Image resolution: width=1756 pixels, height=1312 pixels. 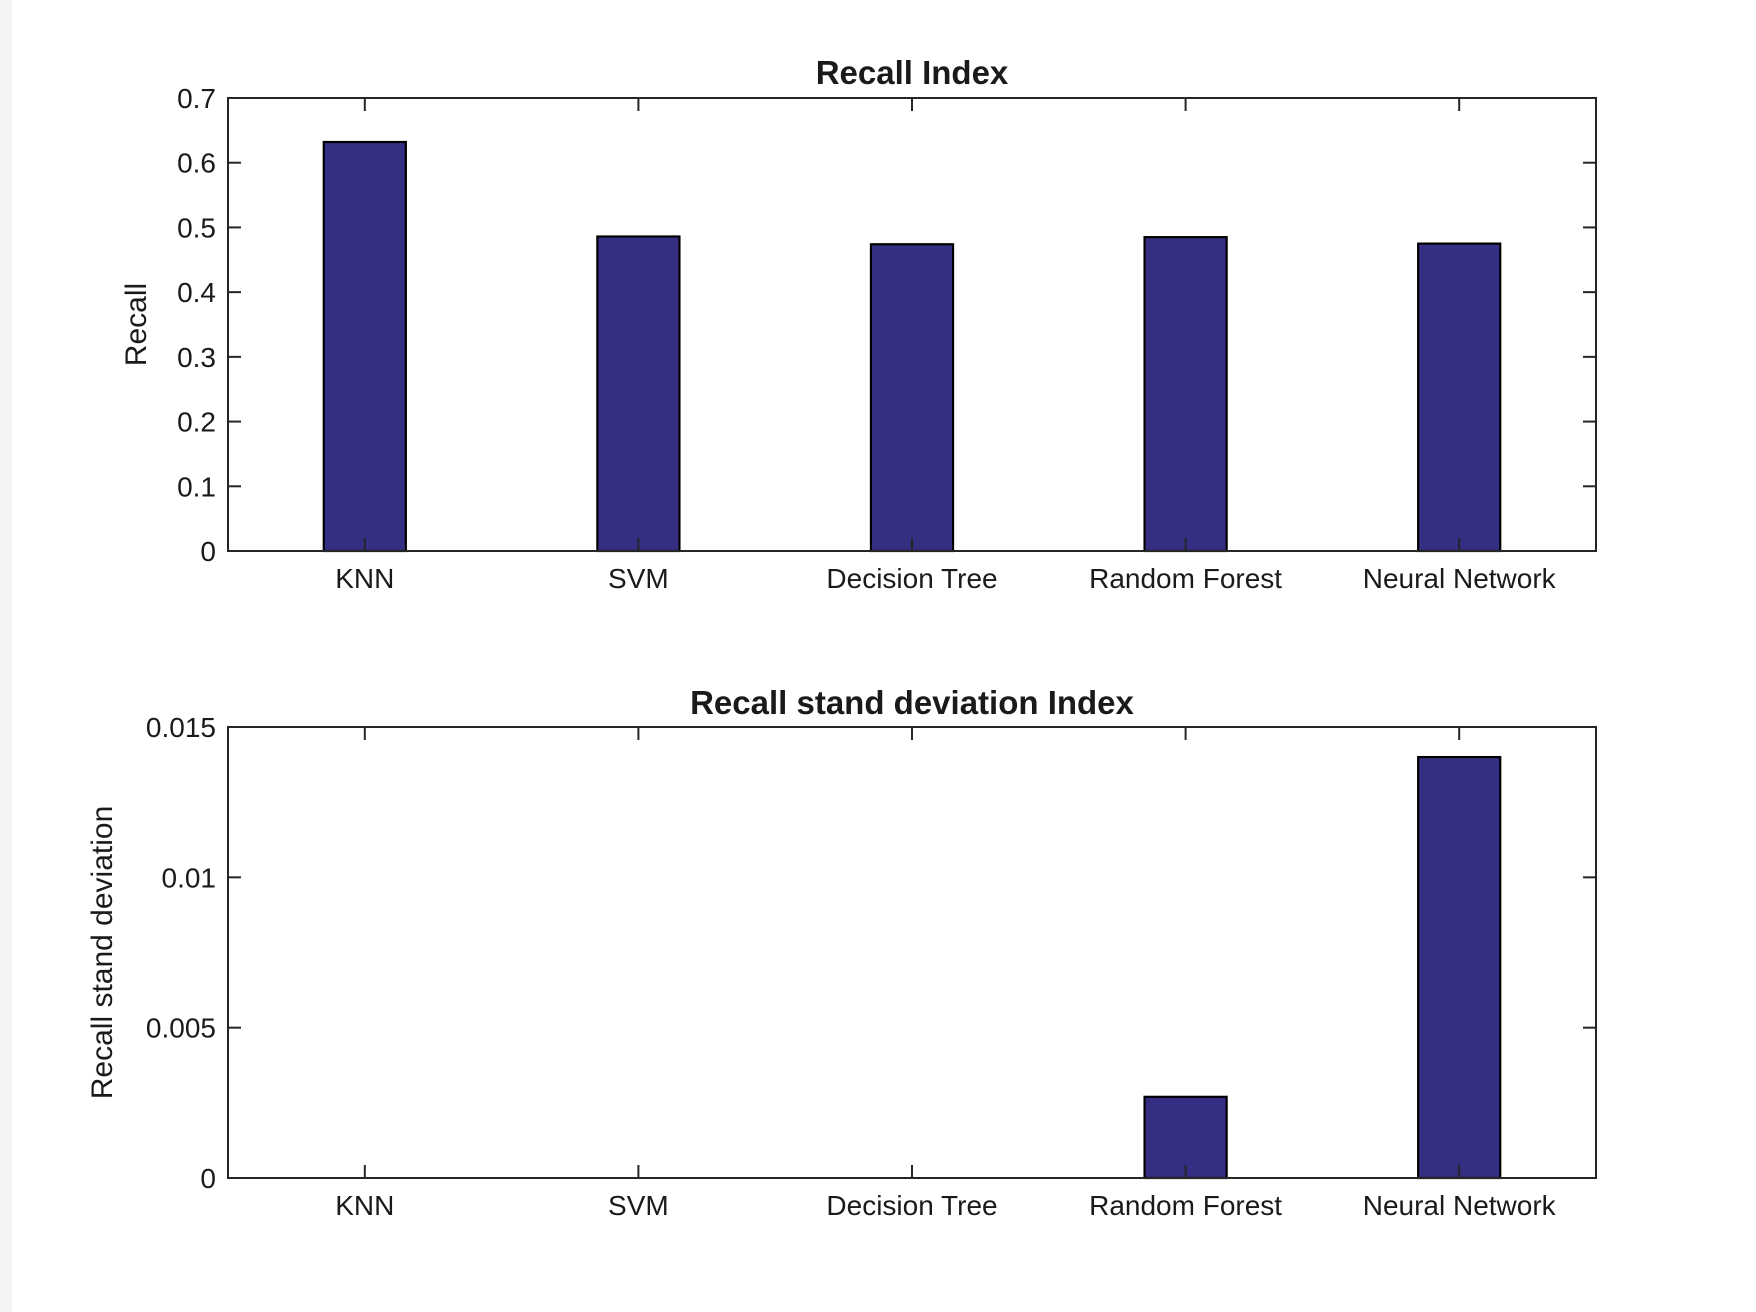 What do you see at coordinates (196, 163) in the screenshot?
I see `y-tick-label: 0.6` at bounding box center [196, 163].